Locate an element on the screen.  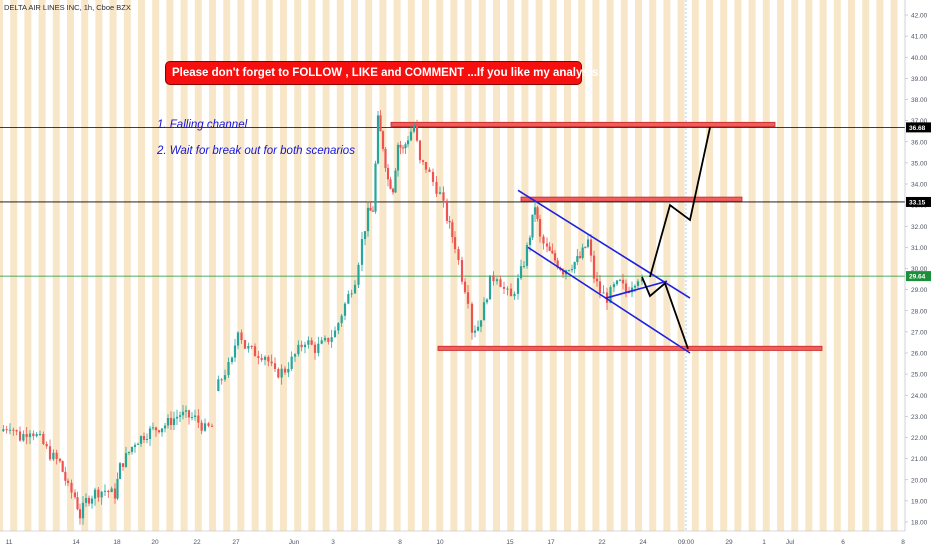
time-tick-label: 15 is located at coordinates (510, 542).